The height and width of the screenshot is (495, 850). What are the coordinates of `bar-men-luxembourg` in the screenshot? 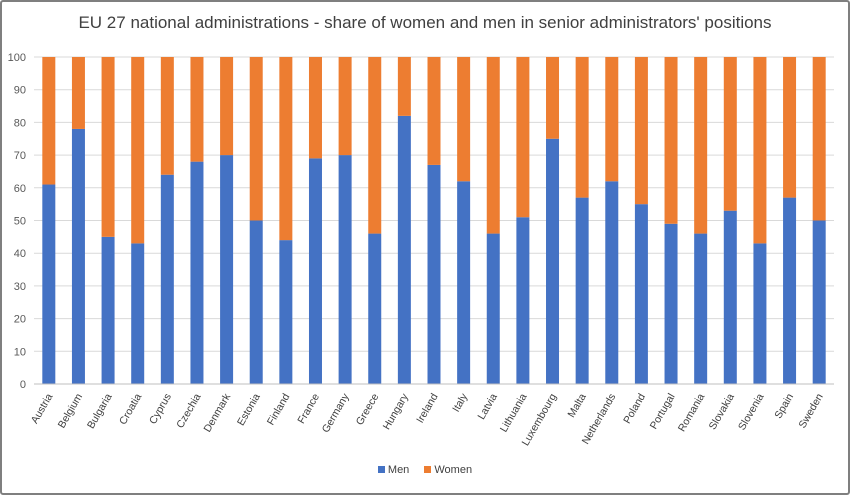 It's located at (553, 261).